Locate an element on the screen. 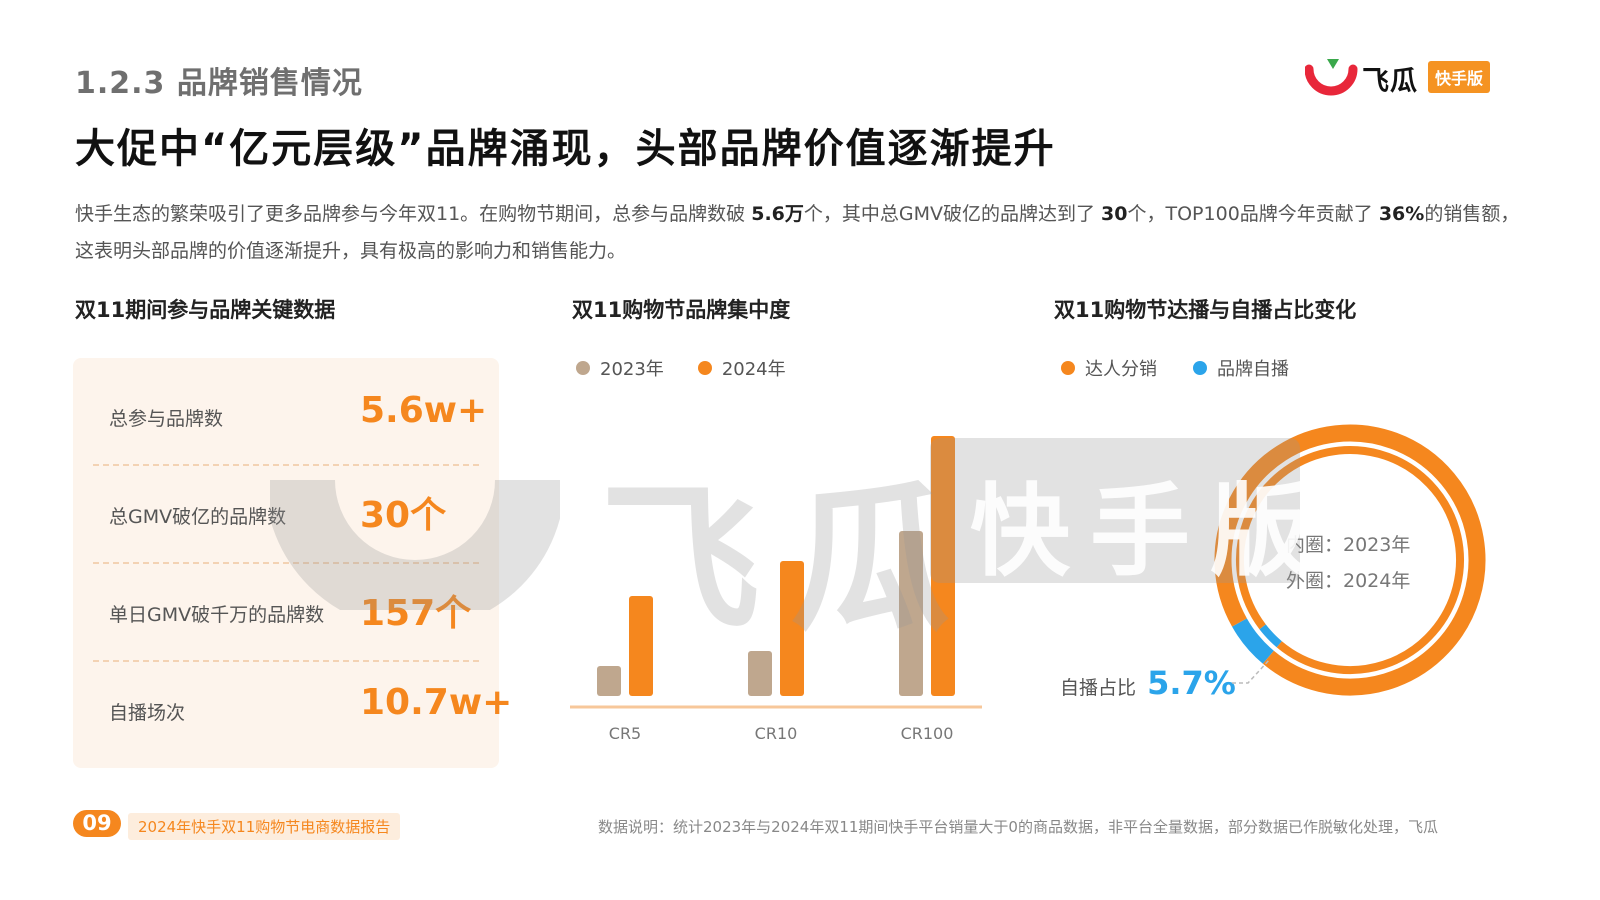 The height and width of the screenshot is (900, 1600). self-share-label: 自播占比 is located at coordinates (1098, 688).